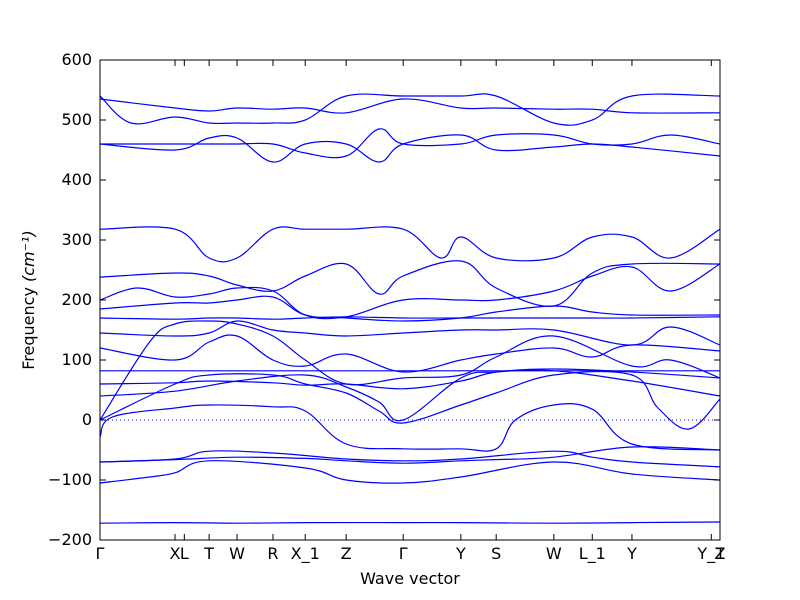  What do you see at coordinates (496, 553) in the screenshot?
I see `x-tick-label: S` at bounding box center [496, 553].